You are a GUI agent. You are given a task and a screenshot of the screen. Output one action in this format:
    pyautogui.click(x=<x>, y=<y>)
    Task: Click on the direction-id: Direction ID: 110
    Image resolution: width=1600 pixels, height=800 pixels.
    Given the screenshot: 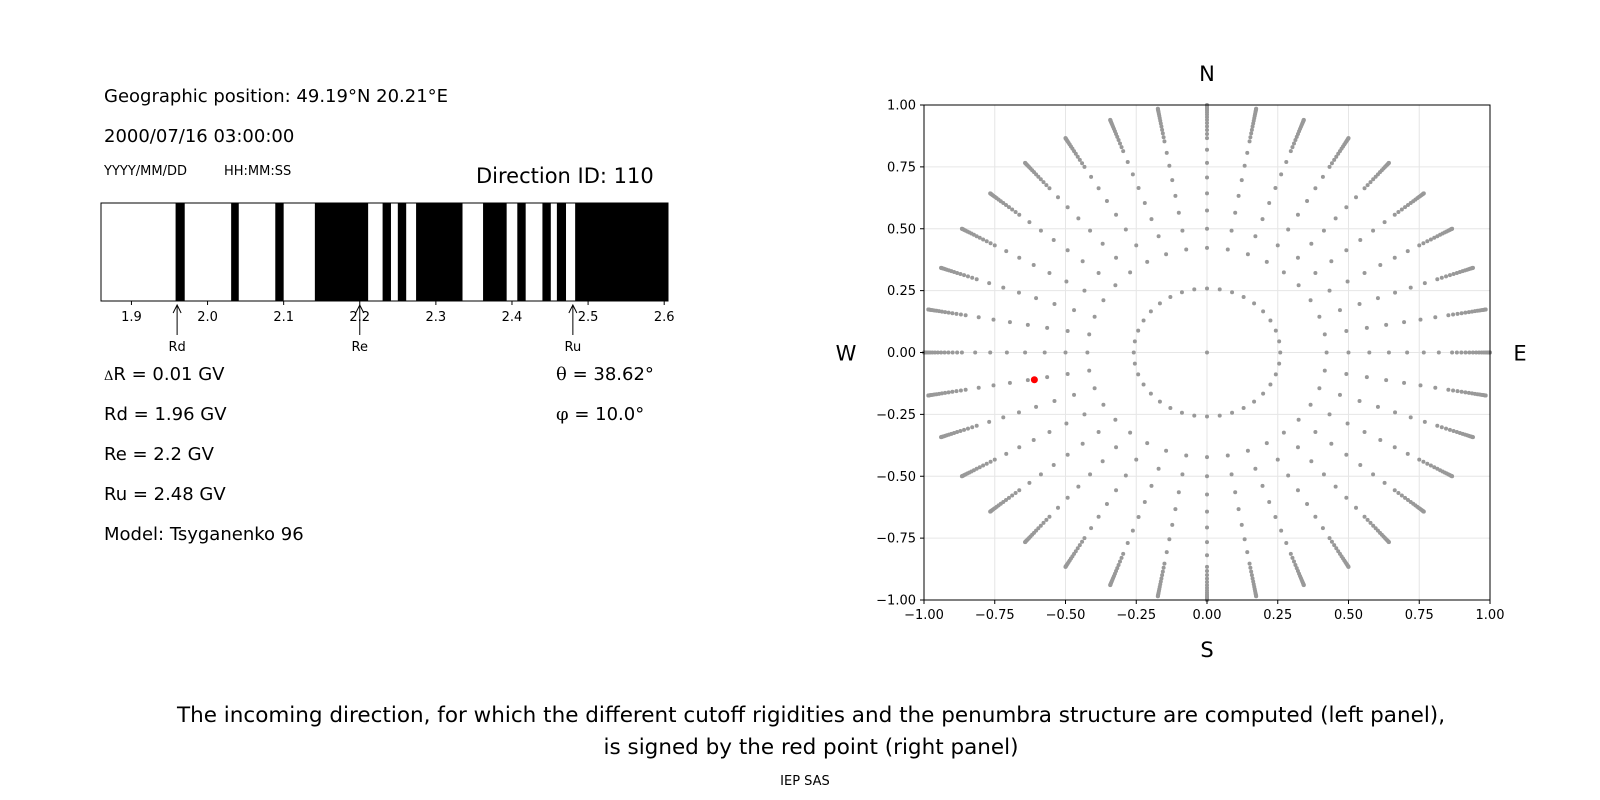 What is the action you would take?
    pyautogui.click(x=565, y=176)
    